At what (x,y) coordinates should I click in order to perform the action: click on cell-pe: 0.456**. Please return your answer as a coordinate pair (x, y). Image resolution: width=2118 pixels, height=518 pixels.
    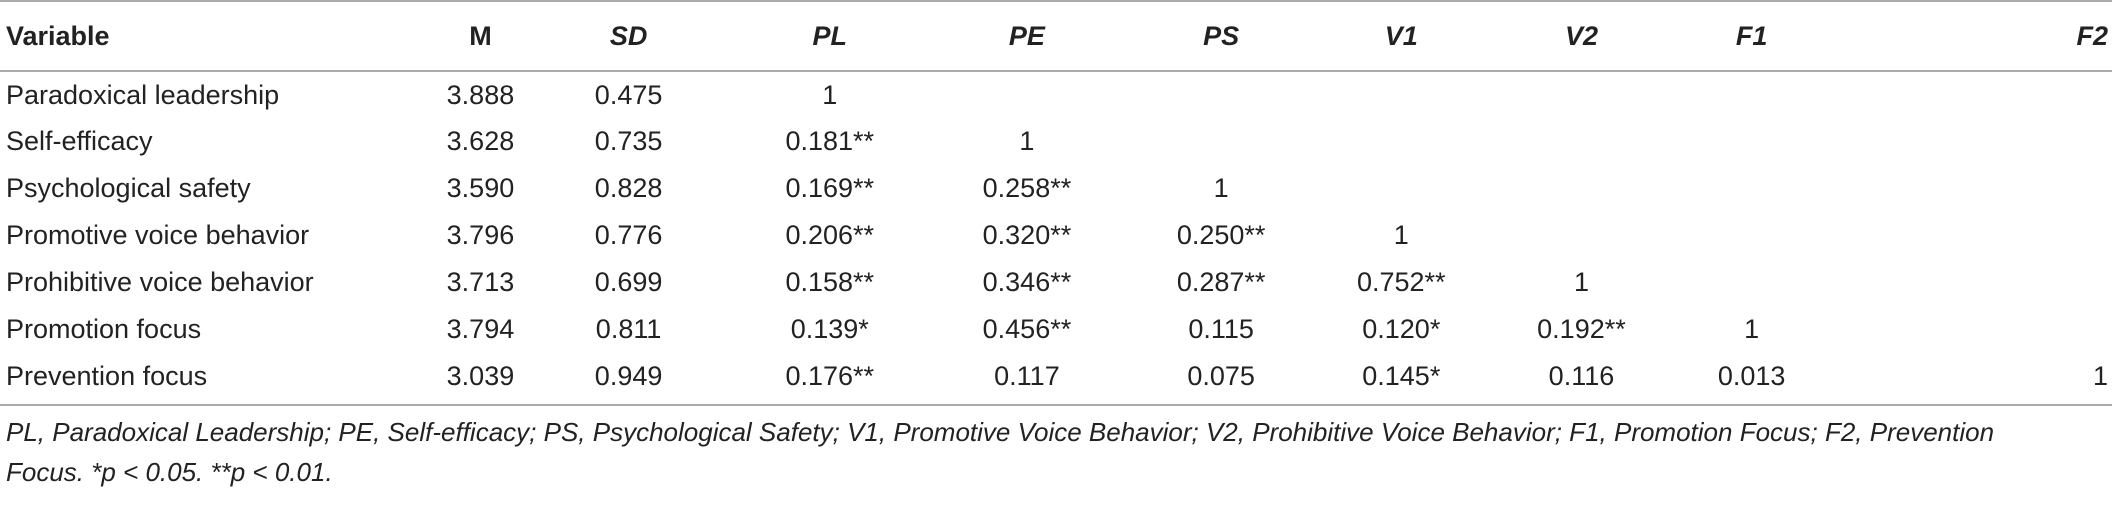
    Looking at the image, I should click on (1027, 329).